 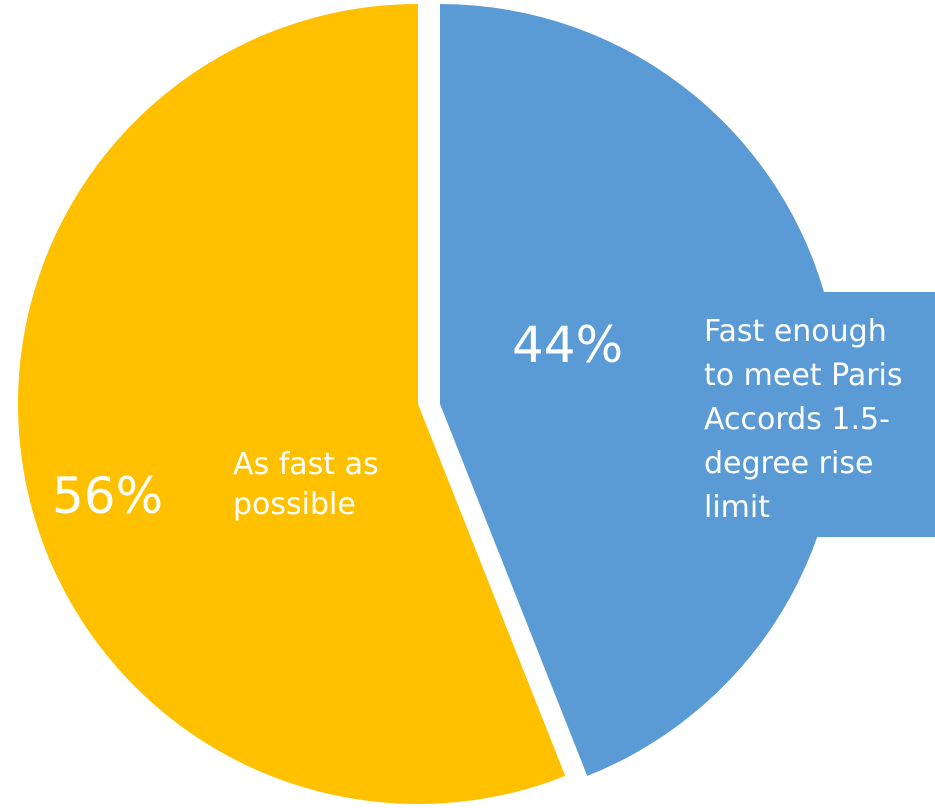 I want to click on category-label-line: degree rise, so click(x=788, y=463).